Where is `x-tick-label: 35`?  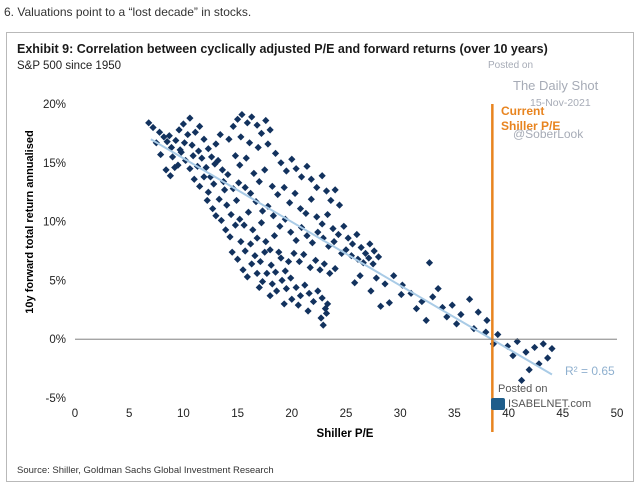
x-tick-label: 35 is located at coordinates (454, 414).